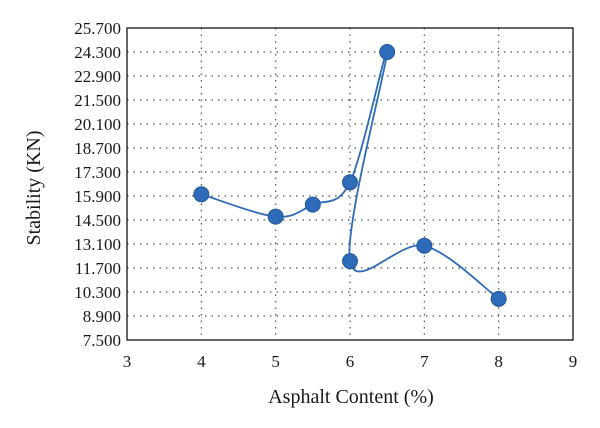 The image size is (600, 428). I want to click on y-tick-label: 11.700, so click(98, 268).